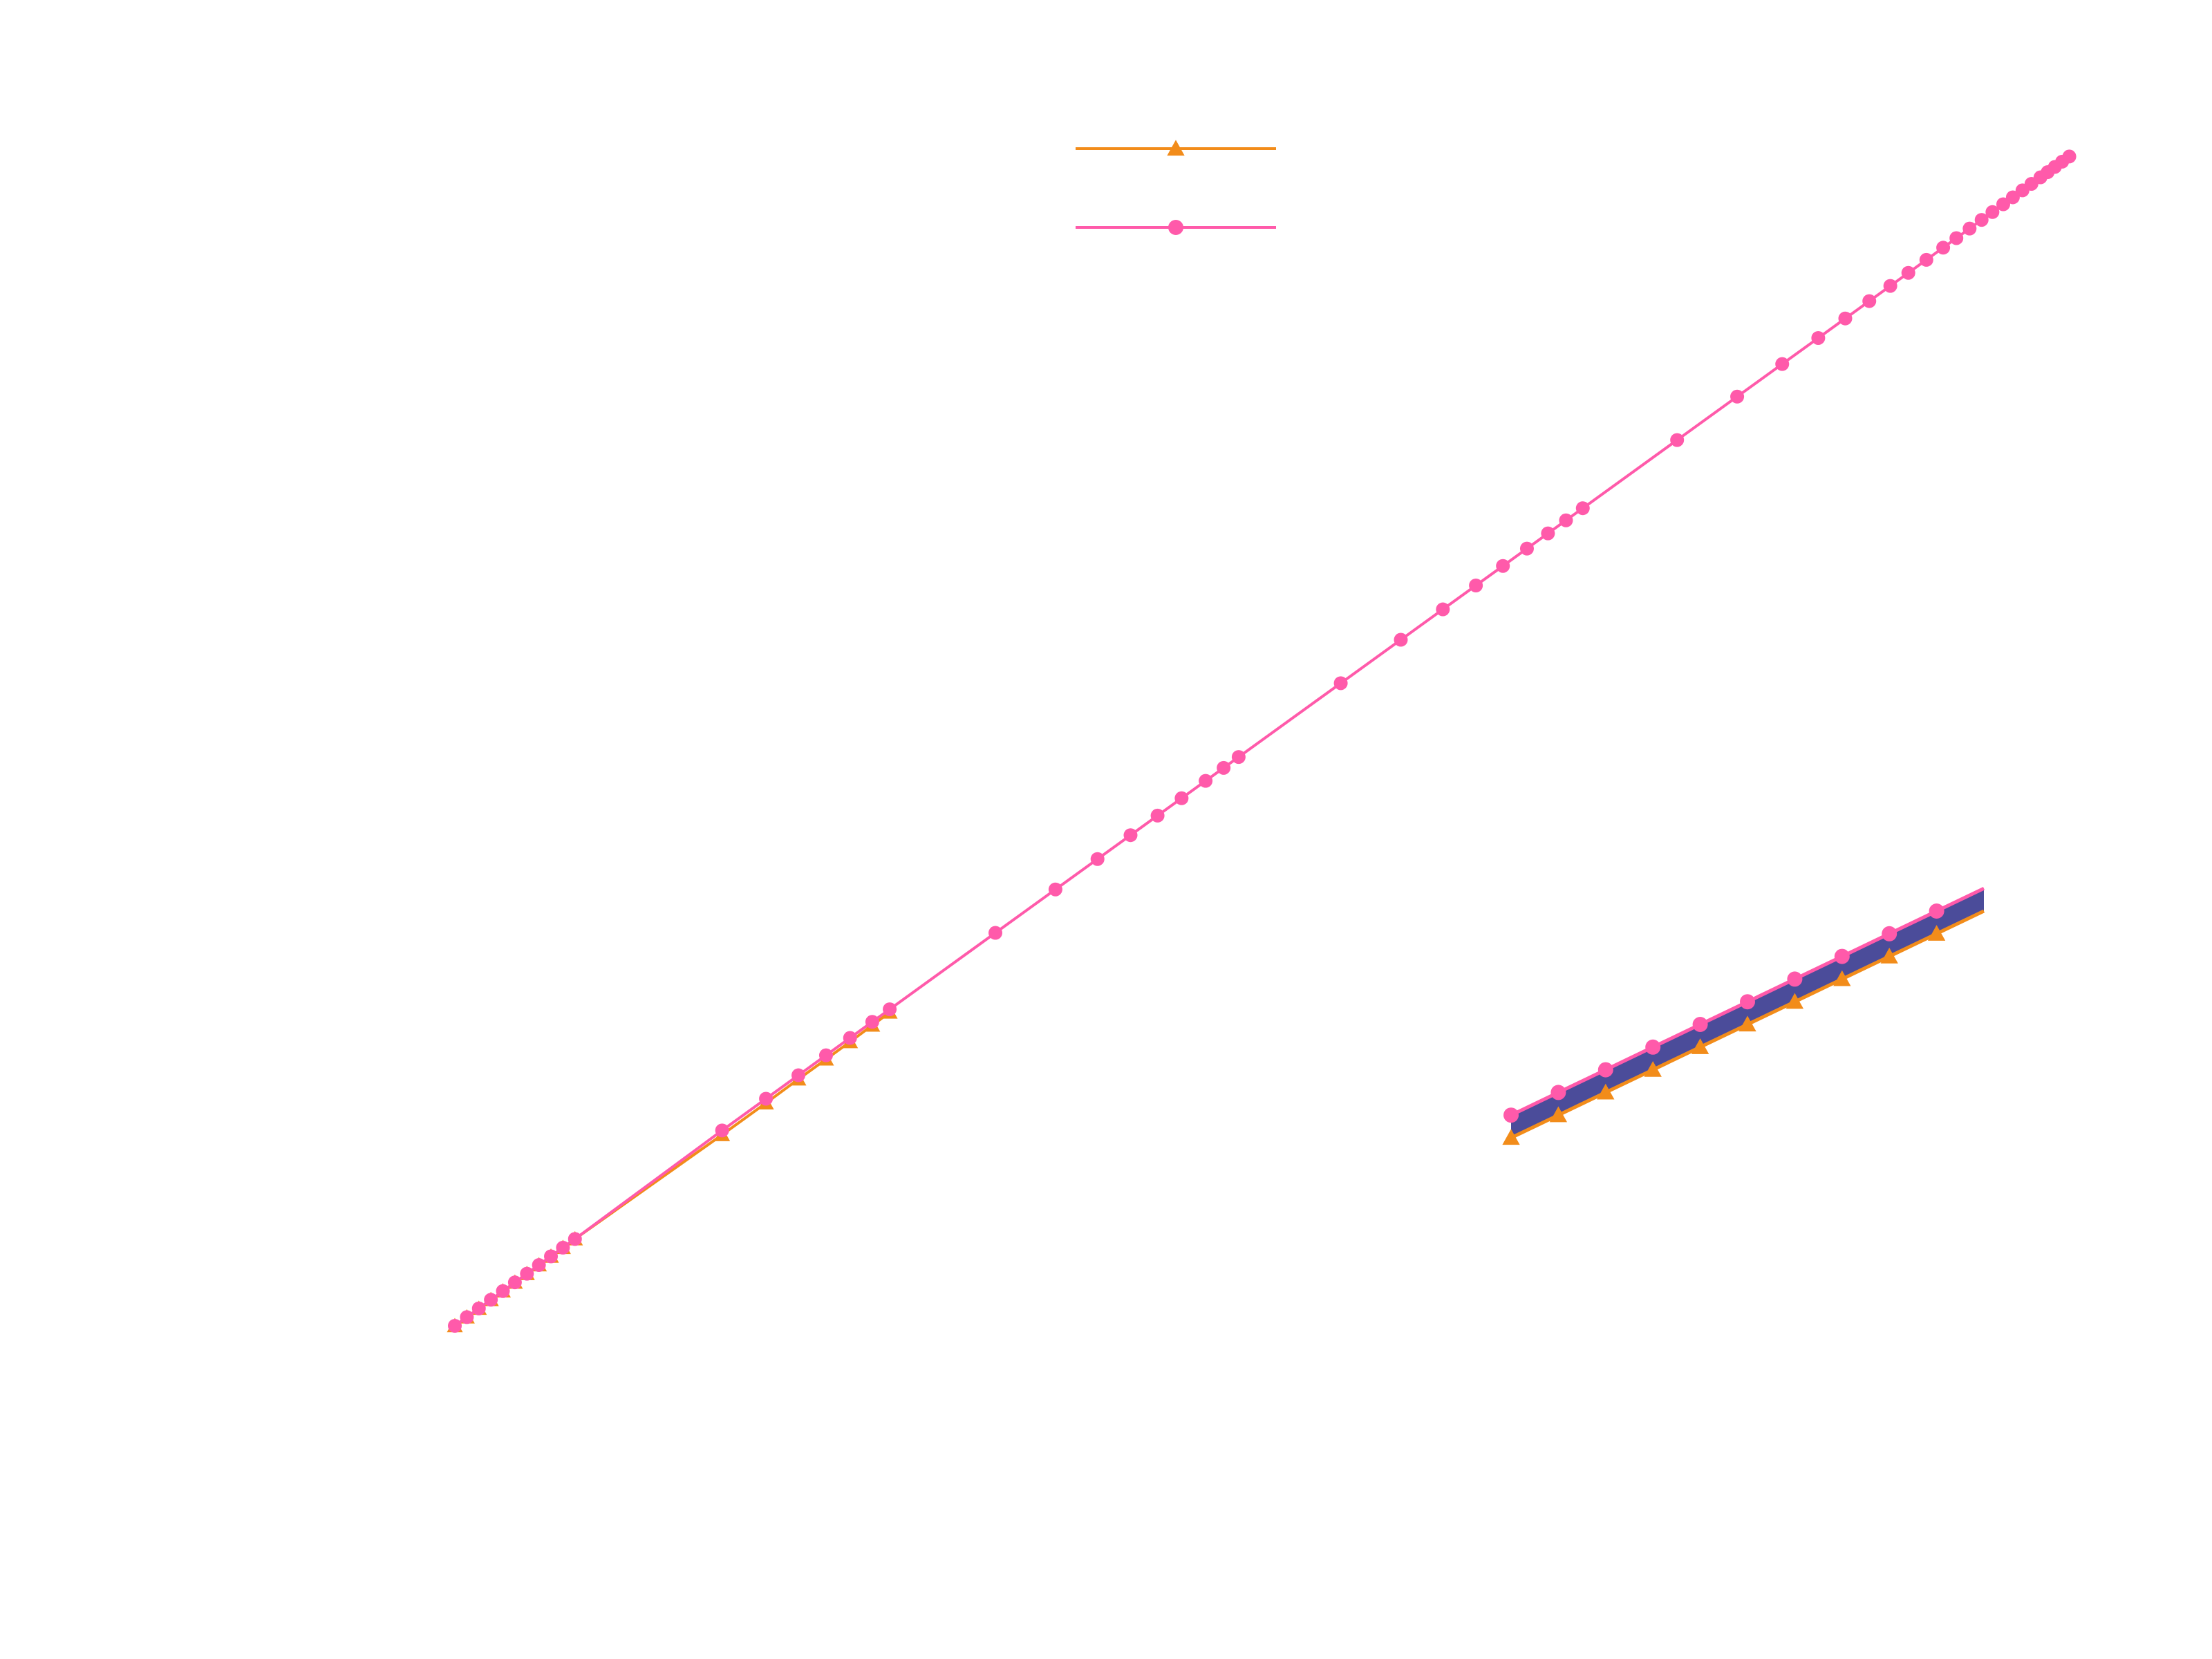  I want to click on inset-plot, so click(1743, 1016).